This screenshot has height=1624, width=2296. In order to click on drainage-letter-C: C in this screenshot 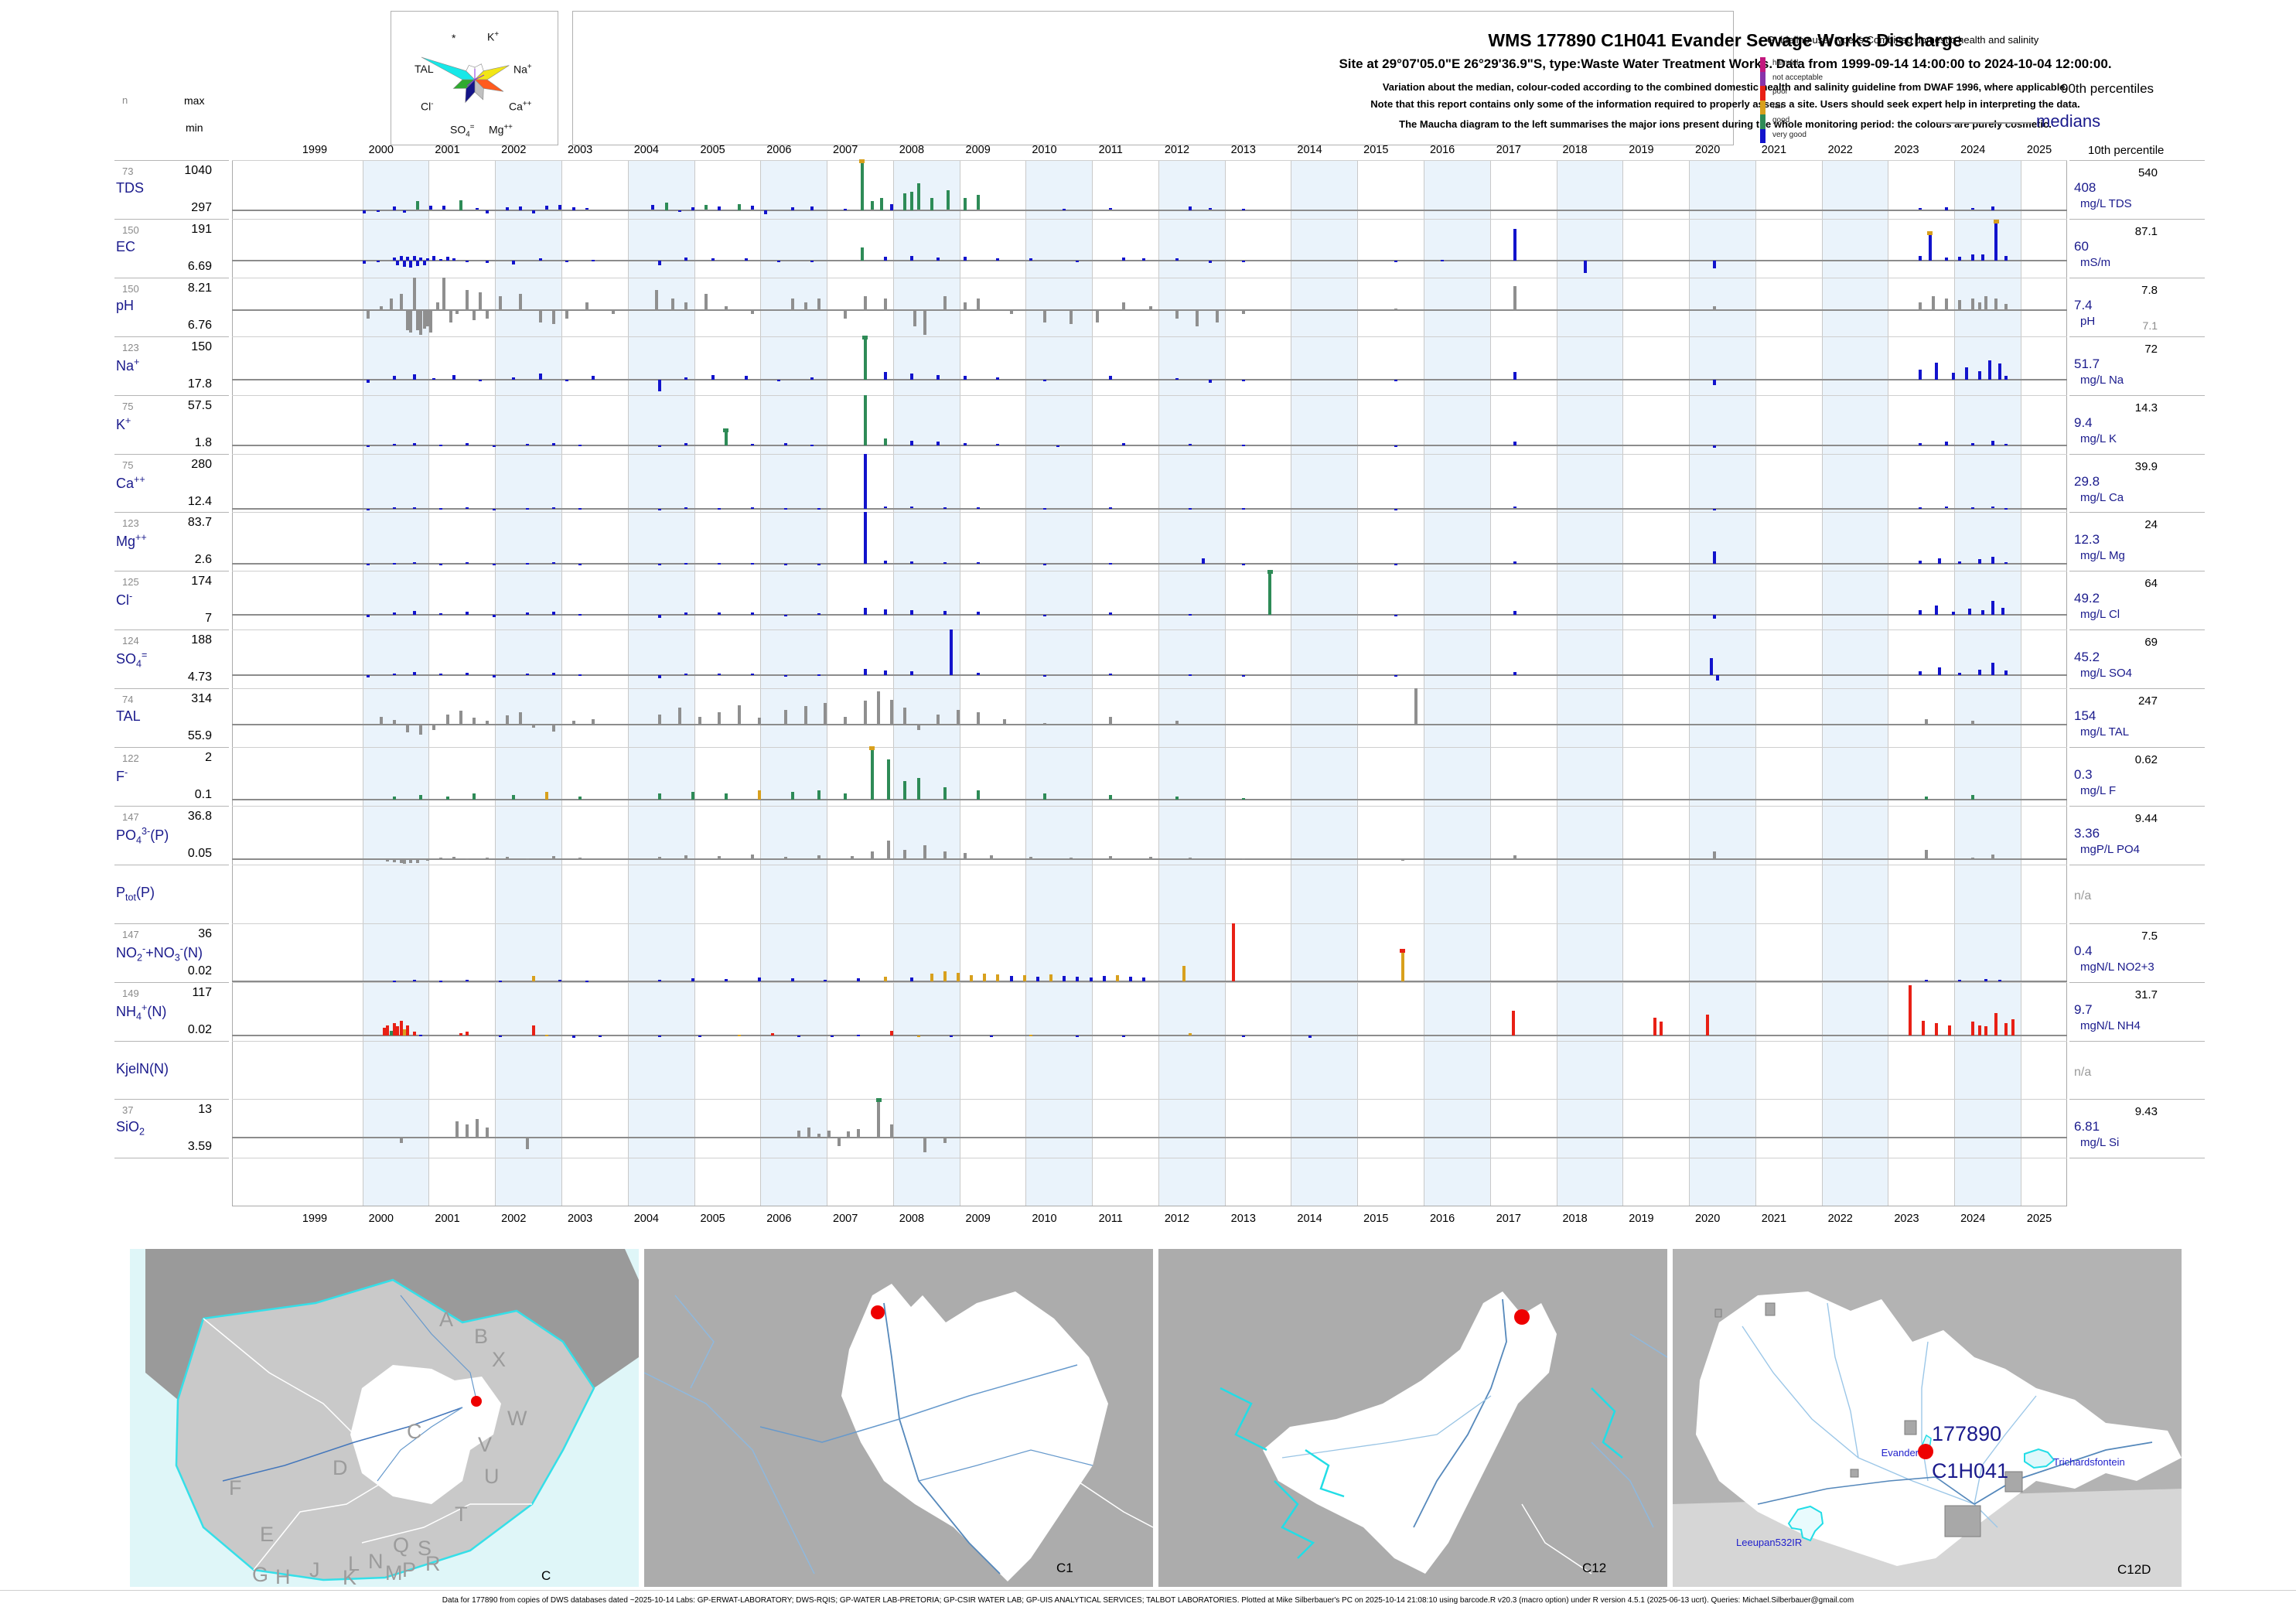, I will do `click(414, 1431)`.